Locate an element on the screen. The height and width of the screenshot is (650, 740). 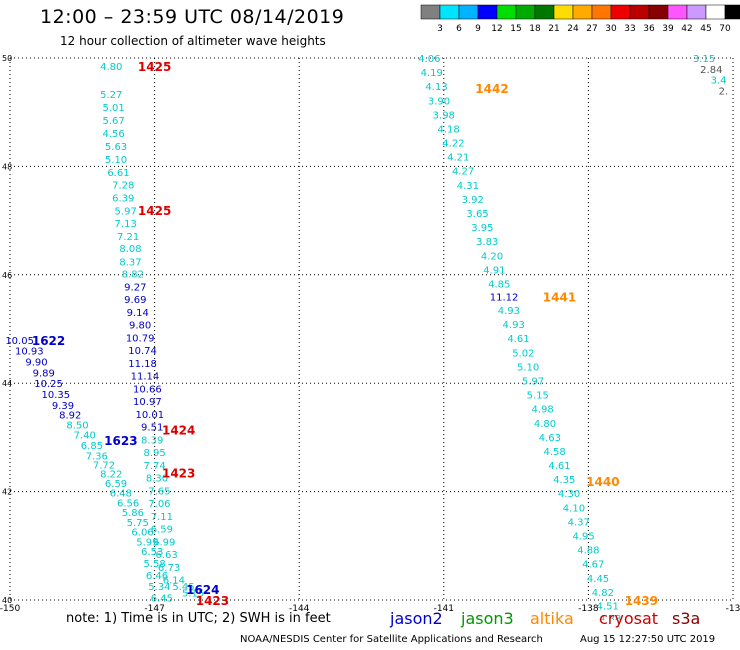
wave-height-point: 4.51 is located at coordinates (608, 606).